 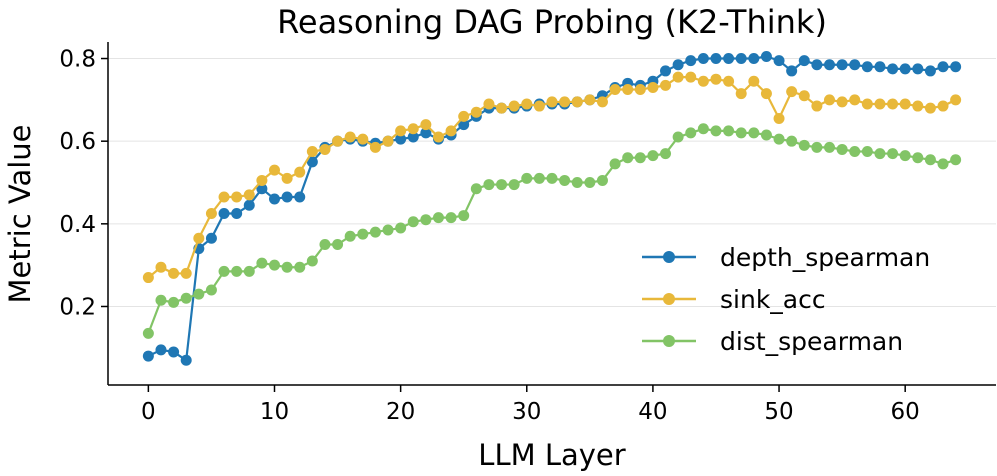 What do you see at coordinates (786, 299) in the screenshot?
I see `legend: depth_spearman sink_acc dist_spearman` at bounding box center [786, 299].